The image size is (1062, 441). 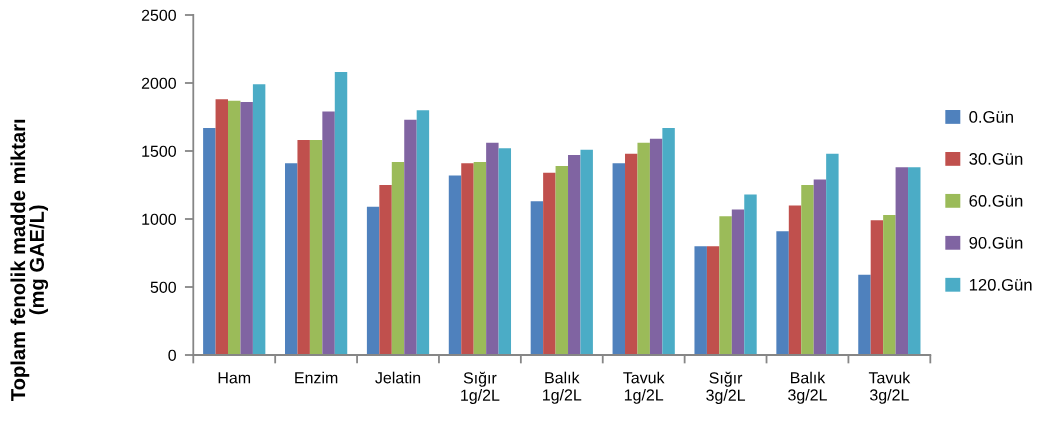 I want to click on legend-label: 90.Gün, so click(x=996, y=242).